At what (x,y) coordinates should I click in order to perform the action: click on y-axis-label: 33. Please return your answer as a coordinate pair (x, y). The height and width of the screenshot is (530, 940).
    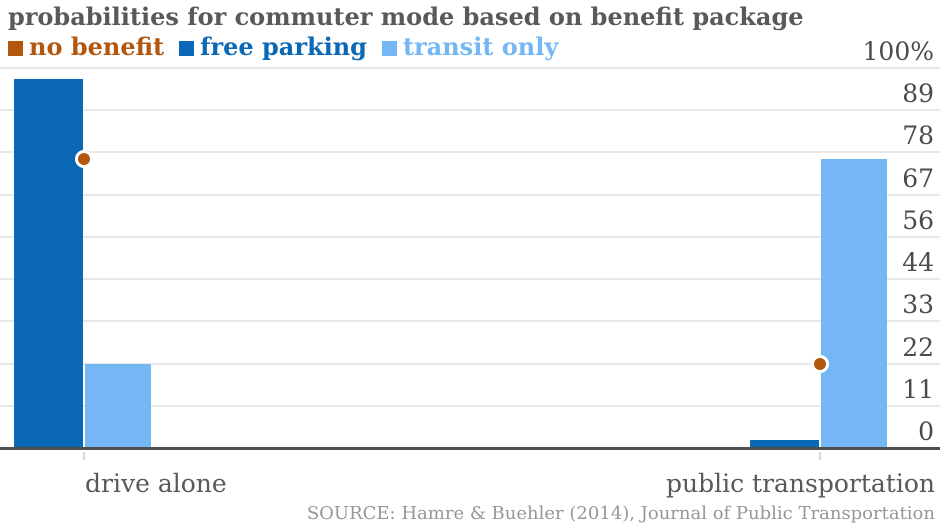
    Looking at the image, I should click on (915, 305).